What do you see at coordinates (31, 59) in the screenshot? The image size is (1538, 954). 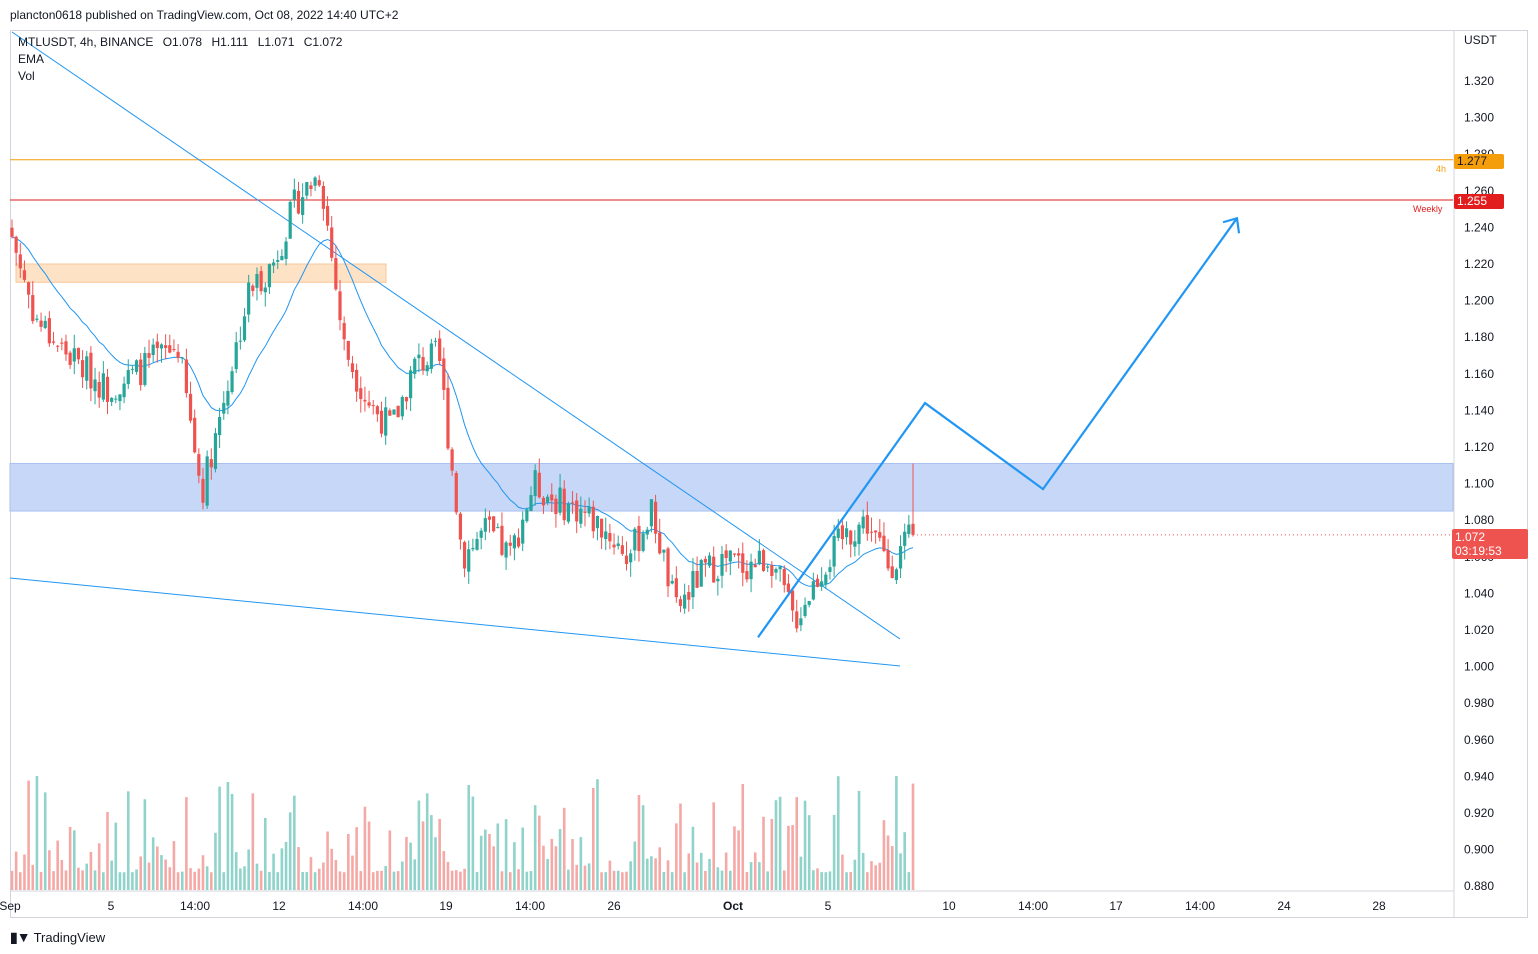 I see `legend-ema: EMA` at bounding box center [31, 59].